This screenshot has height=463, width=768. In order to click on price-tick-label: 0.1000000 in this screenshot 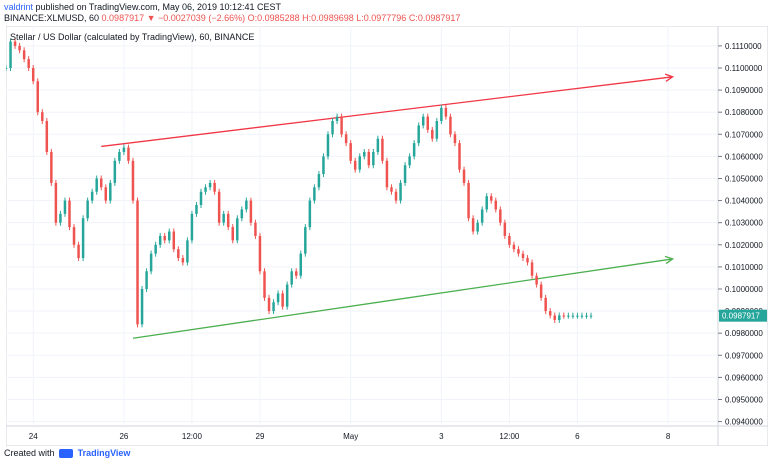, I will do `click(744, 289)`.